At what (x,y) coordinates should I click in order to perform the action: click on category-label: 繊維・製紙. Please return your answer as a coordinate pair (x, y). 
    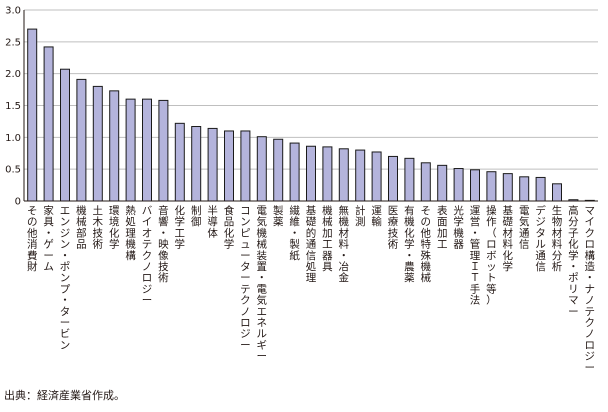
    Looking at the image, I should click on (294, 233).